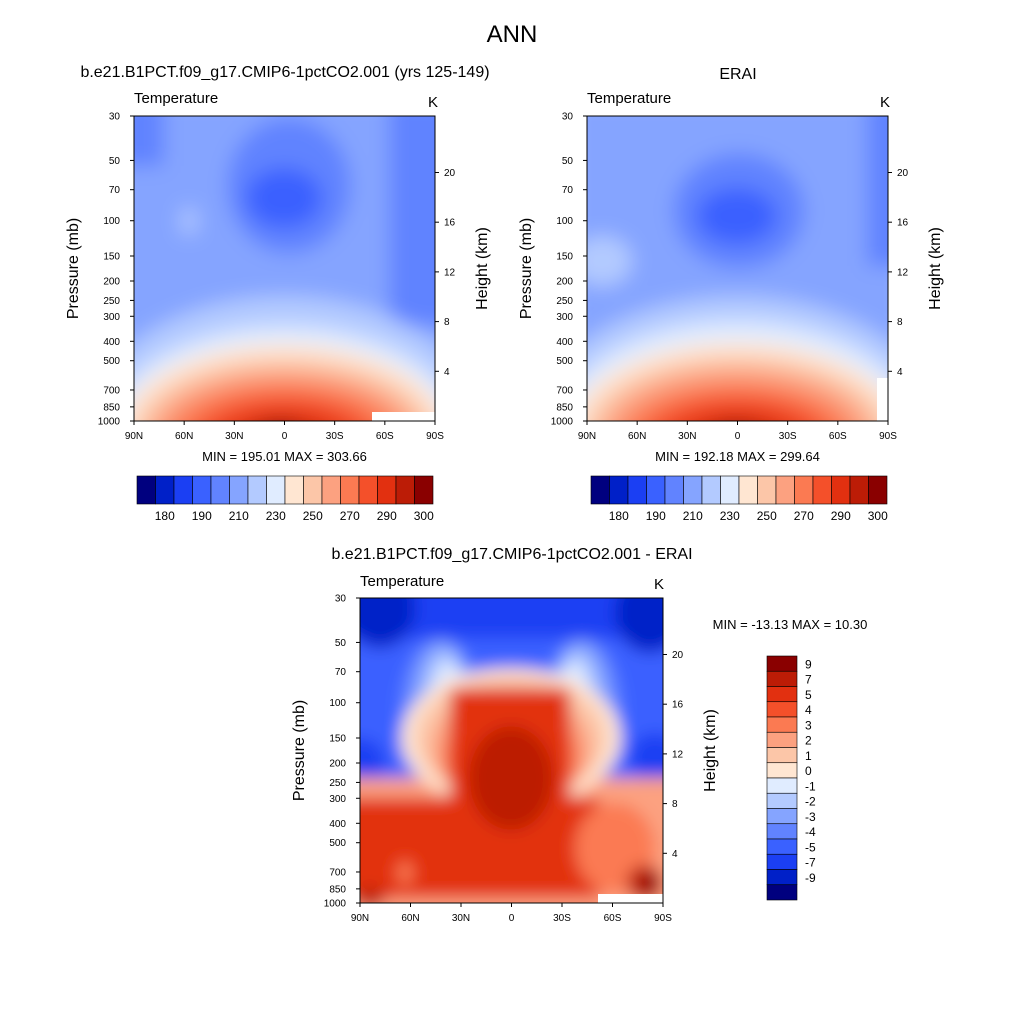  I want to click on colorbar-label: 270, so click(804, 516).